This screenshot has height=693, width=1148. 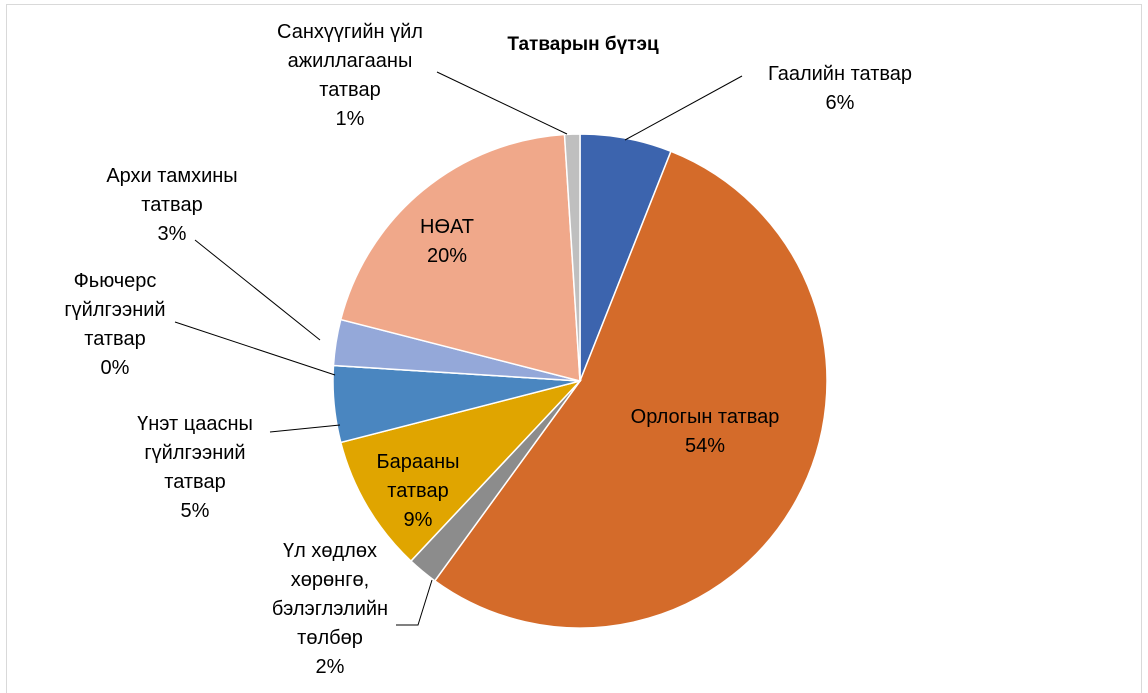 What do you see at coordinates (172, 234) in the screenshot?
I see `slice-percent: 3%` at bounding box center [172, 234].